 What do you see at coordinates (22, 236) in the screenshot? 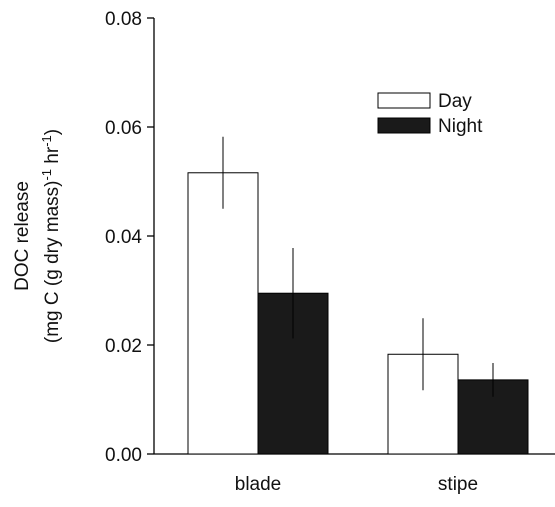
I see `y-axis-title-line: DOC release` at bounding box center [22, 236].